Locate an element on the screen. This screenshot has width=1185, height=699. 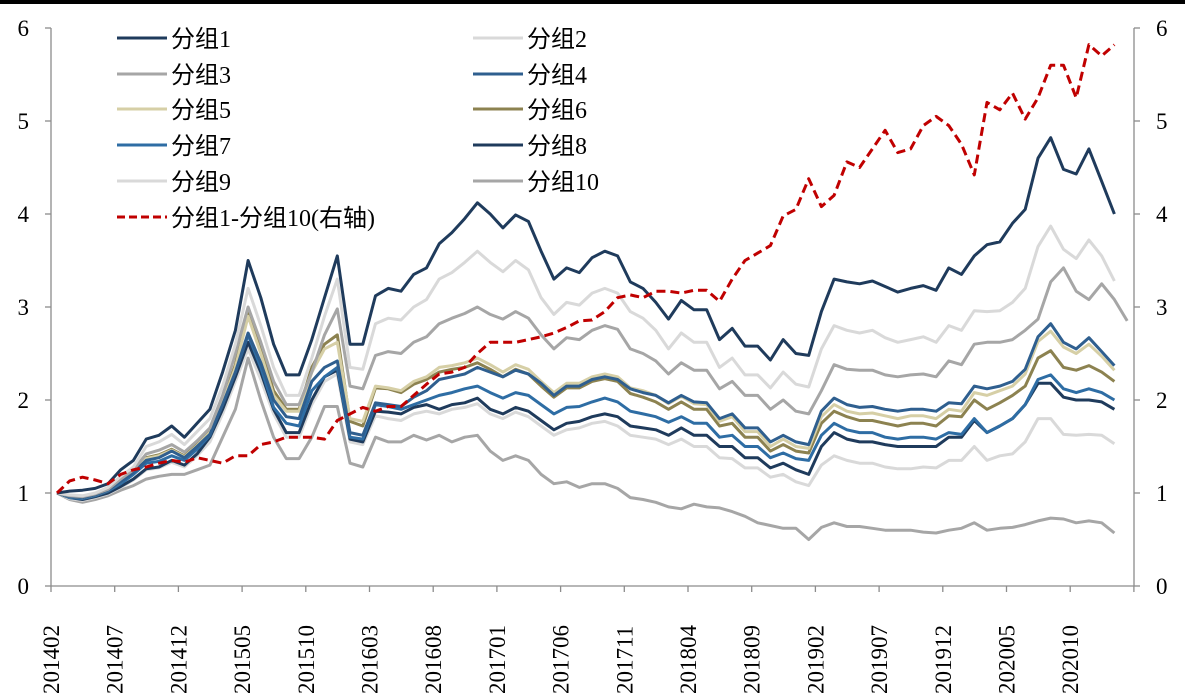
x-tick-label: 202005 is located at coordinates (1007, 659).